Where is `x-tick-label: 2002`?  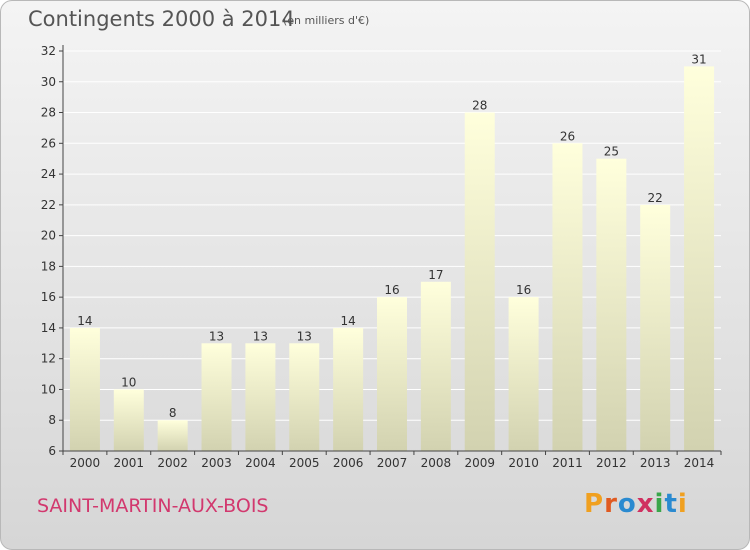
x-tick-label: 2002 is located at coordinates (172, 463).